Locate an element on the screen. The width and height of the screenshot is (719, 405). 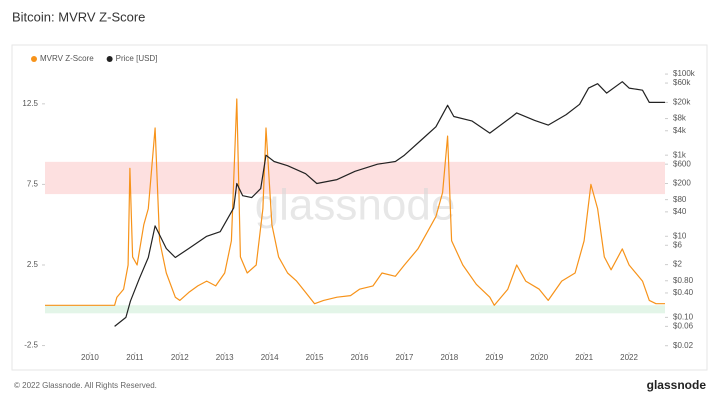
y2-tick-label: $0.10 is located at coordinates (683, 316).